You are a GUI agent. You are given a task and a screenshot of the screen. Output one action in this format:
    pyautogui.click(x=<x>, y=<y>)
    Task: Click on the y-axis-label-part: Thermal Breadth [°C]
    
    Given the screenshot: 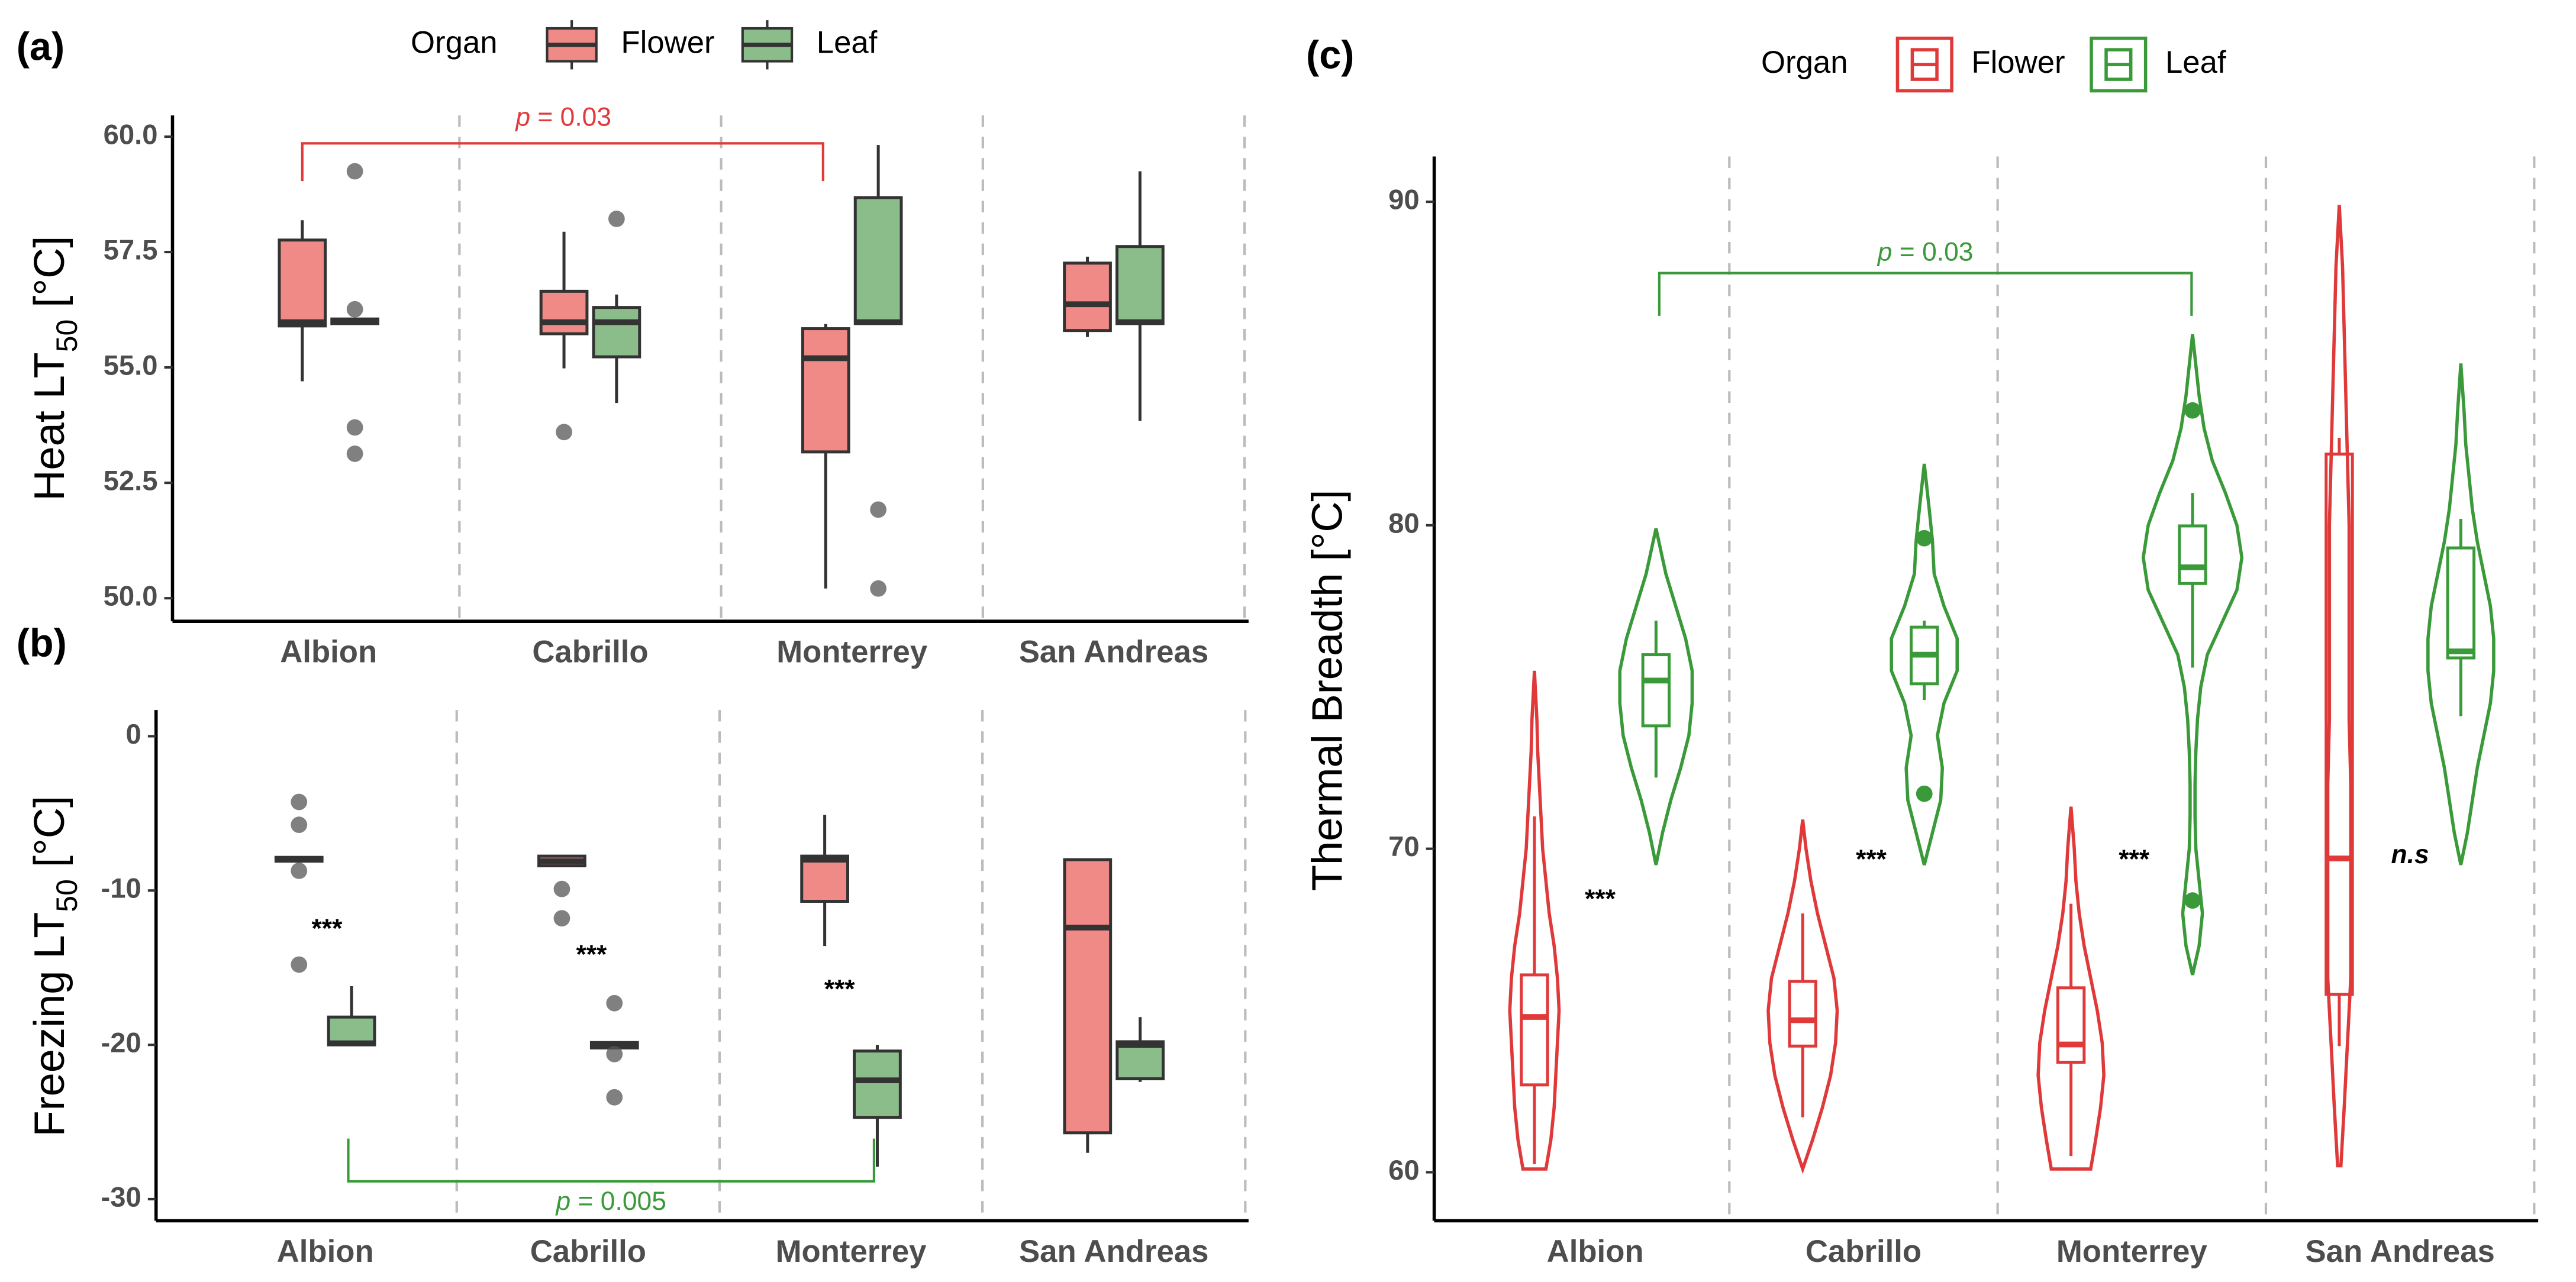 What is the action you would take?
    pyautogui.click(x=1328, y=691)
    